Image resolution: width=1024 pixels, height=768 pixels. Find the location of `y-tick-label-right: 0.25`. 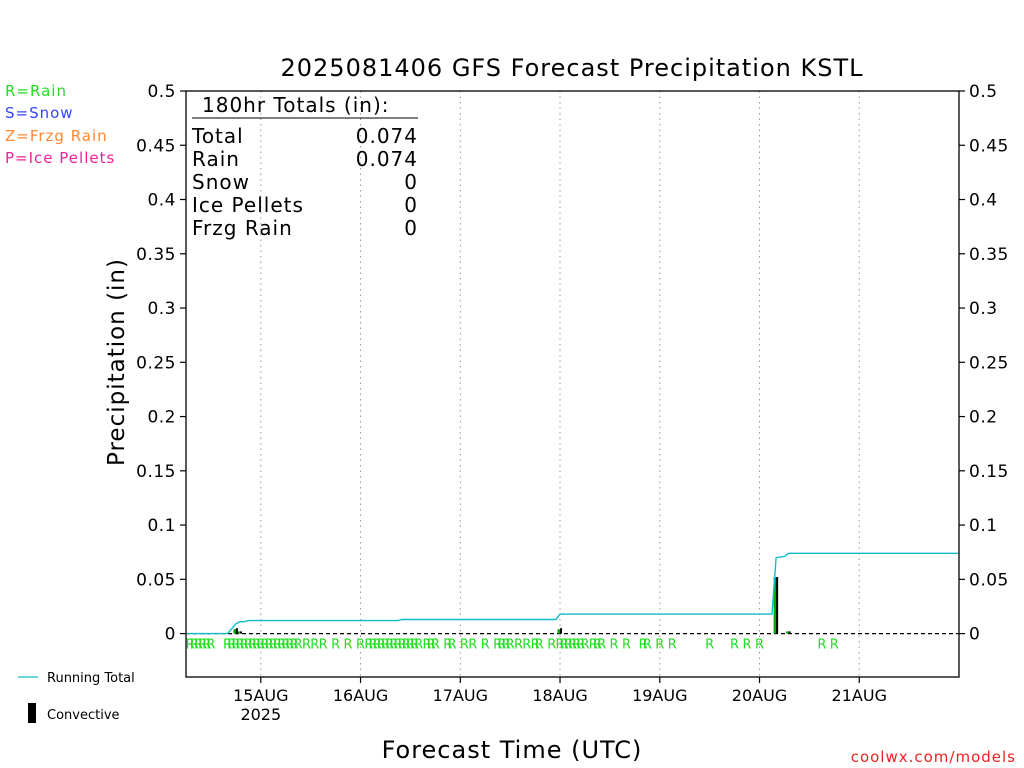

y-tick-label-right: 0.25 is located at coordinates (989, 363).